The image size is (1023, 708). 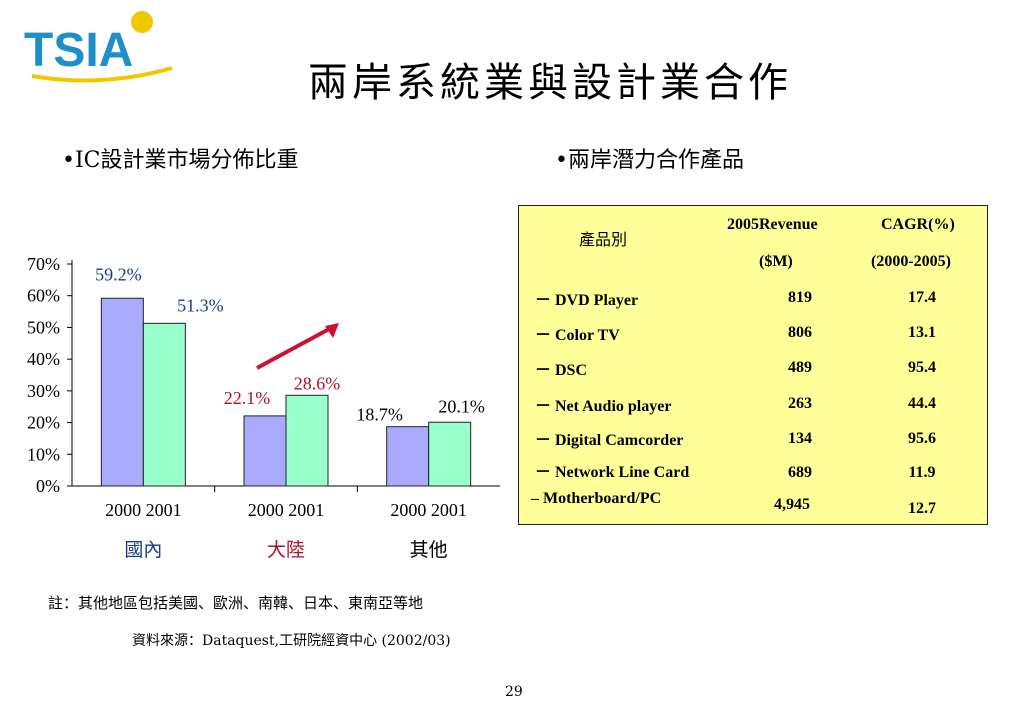 I want to click on chart-heading: •IC設計業市場分佈比重, so click(x=180, y=160).